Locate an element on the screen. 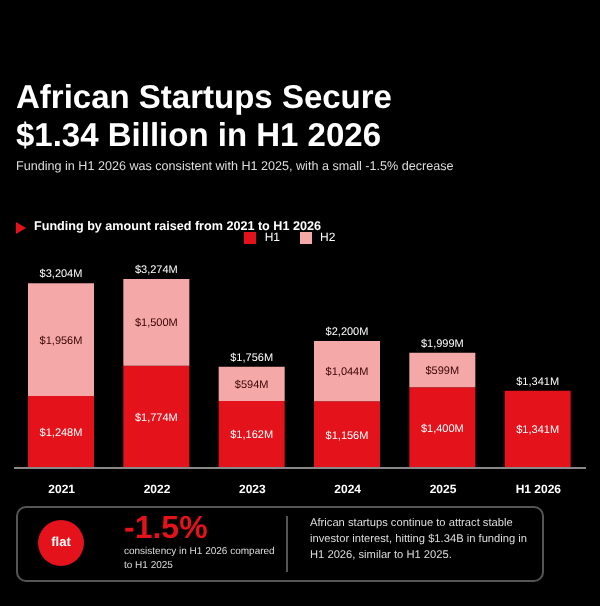 The width and height of the screenshot is (600, 606). chart-title: African Startups Secure $1.34 Billion in H1 2026 is located at coordinates (205, 118).